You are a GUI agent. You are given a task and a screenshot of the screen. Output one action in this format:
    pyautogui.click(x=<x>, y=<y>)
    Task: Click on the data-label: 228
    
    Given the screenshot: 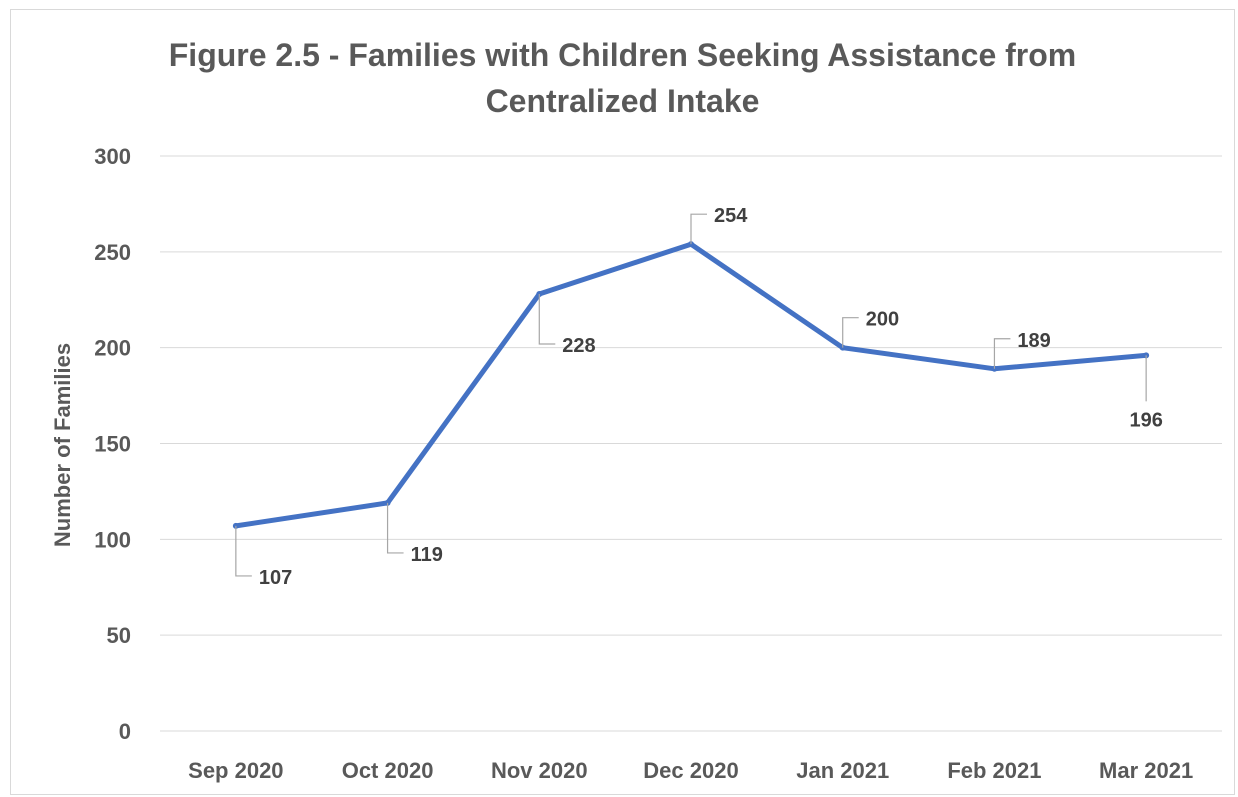 What is the action you would take?
    pyautogui.click(x=578, y=346)
    